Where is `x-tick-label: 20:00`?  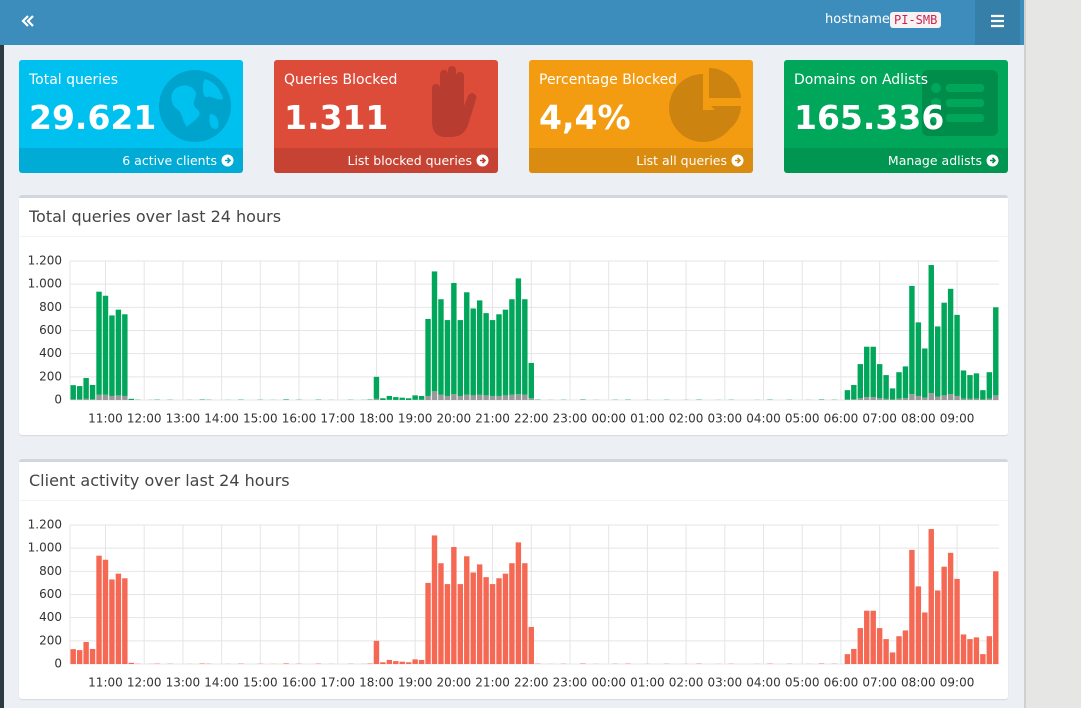
x-tick-label: 20:00 is located at coordinates (454, 419).